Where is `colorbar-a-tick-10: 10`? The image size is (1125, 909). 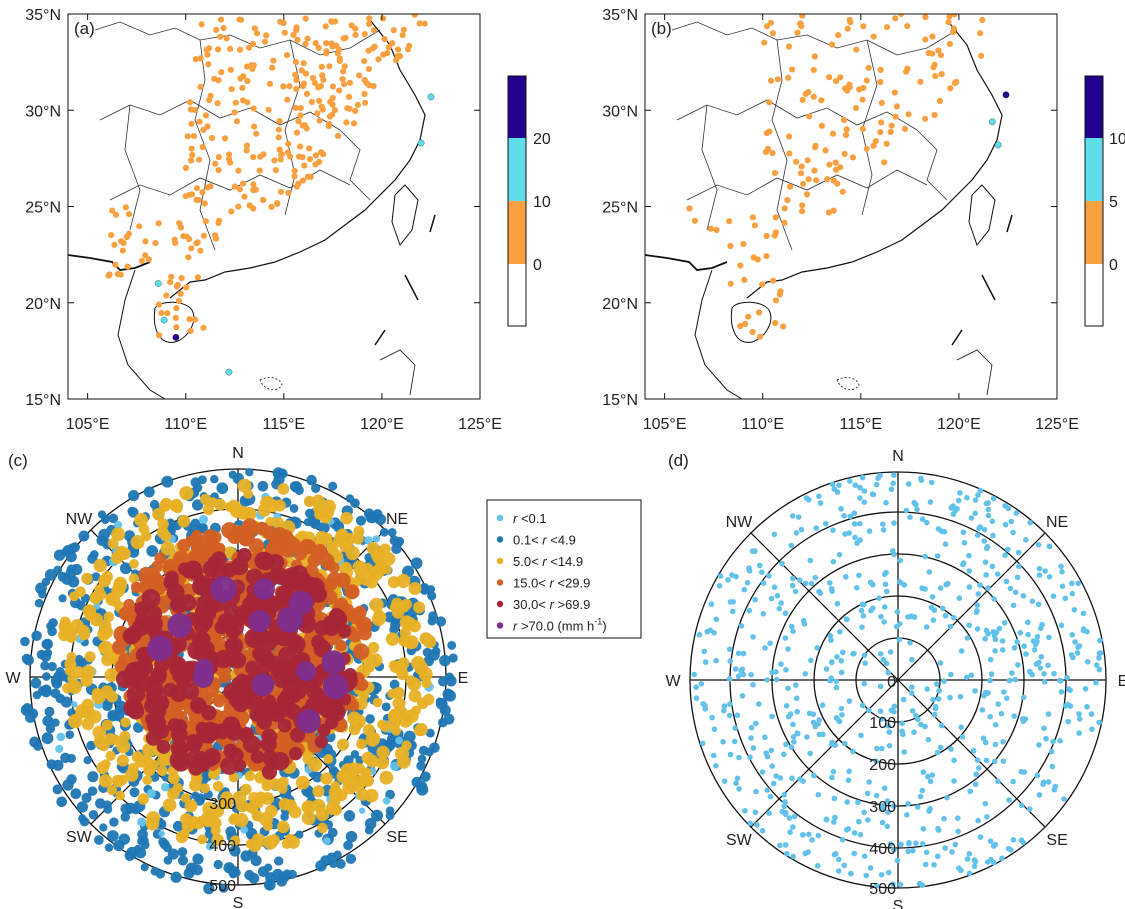 colorbar-a-tick-10: 10 is located at coordinates (542, 202).